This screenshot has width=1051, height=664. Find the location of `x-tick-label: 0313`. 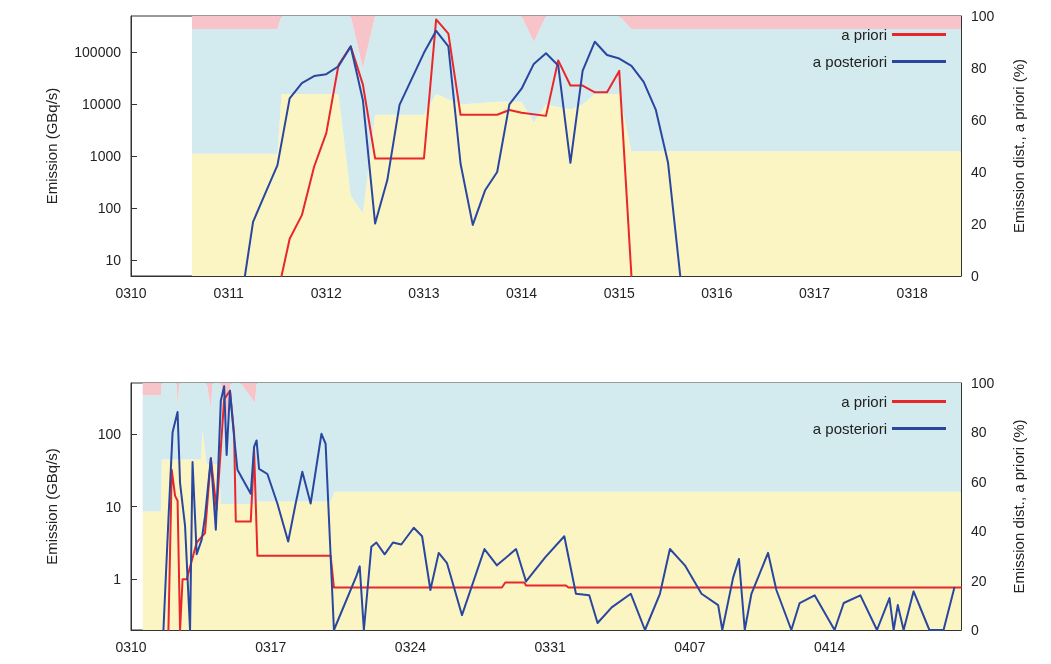

x-tick-label: 0313 is located at coordinates (424, 293).